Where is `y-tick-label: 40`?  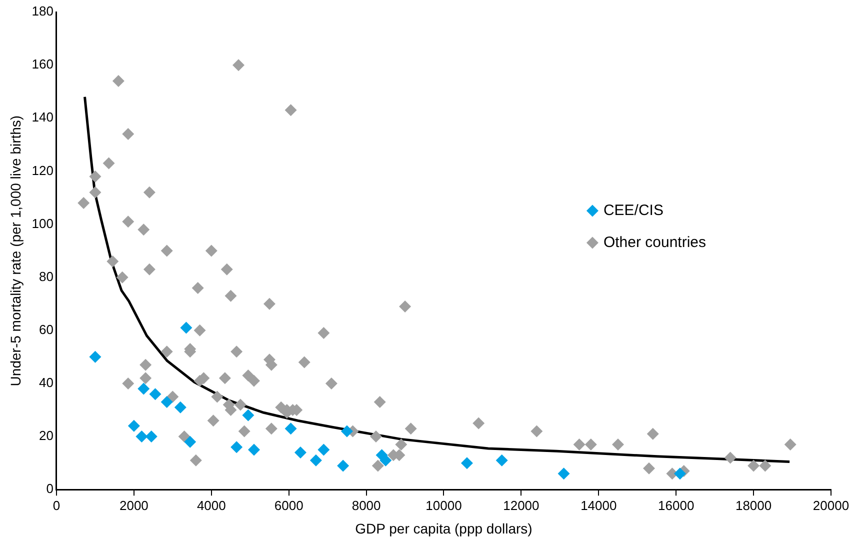
y-tick-label: 40 is located at coordinates (46, 382).